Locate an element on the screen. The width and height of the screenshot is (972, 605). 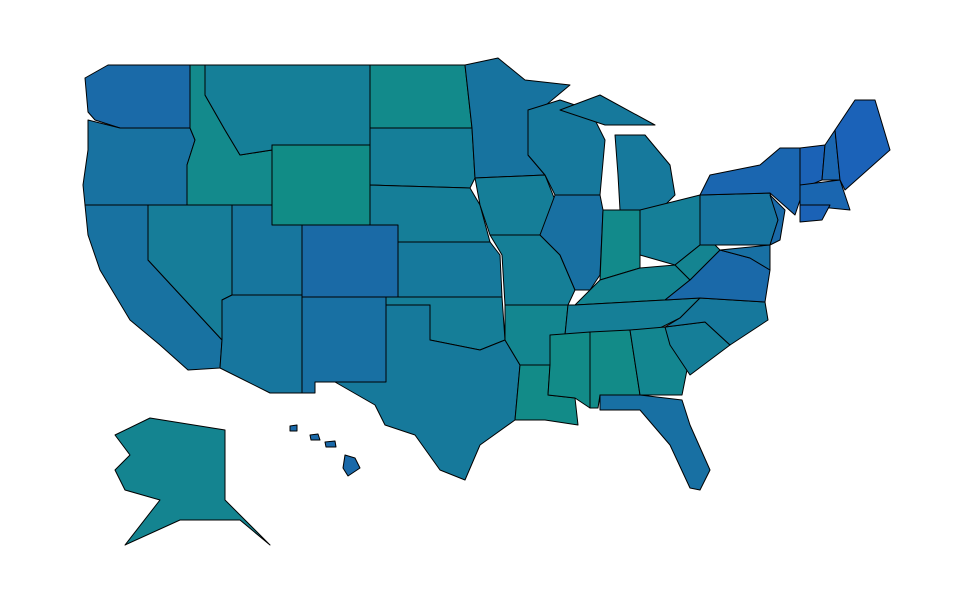
state-ak is located at coordinates (192, 481).